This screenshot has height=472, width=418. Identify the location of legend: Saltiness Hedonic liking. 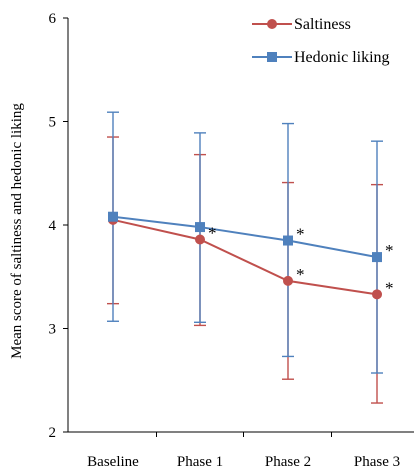
(321, 41).